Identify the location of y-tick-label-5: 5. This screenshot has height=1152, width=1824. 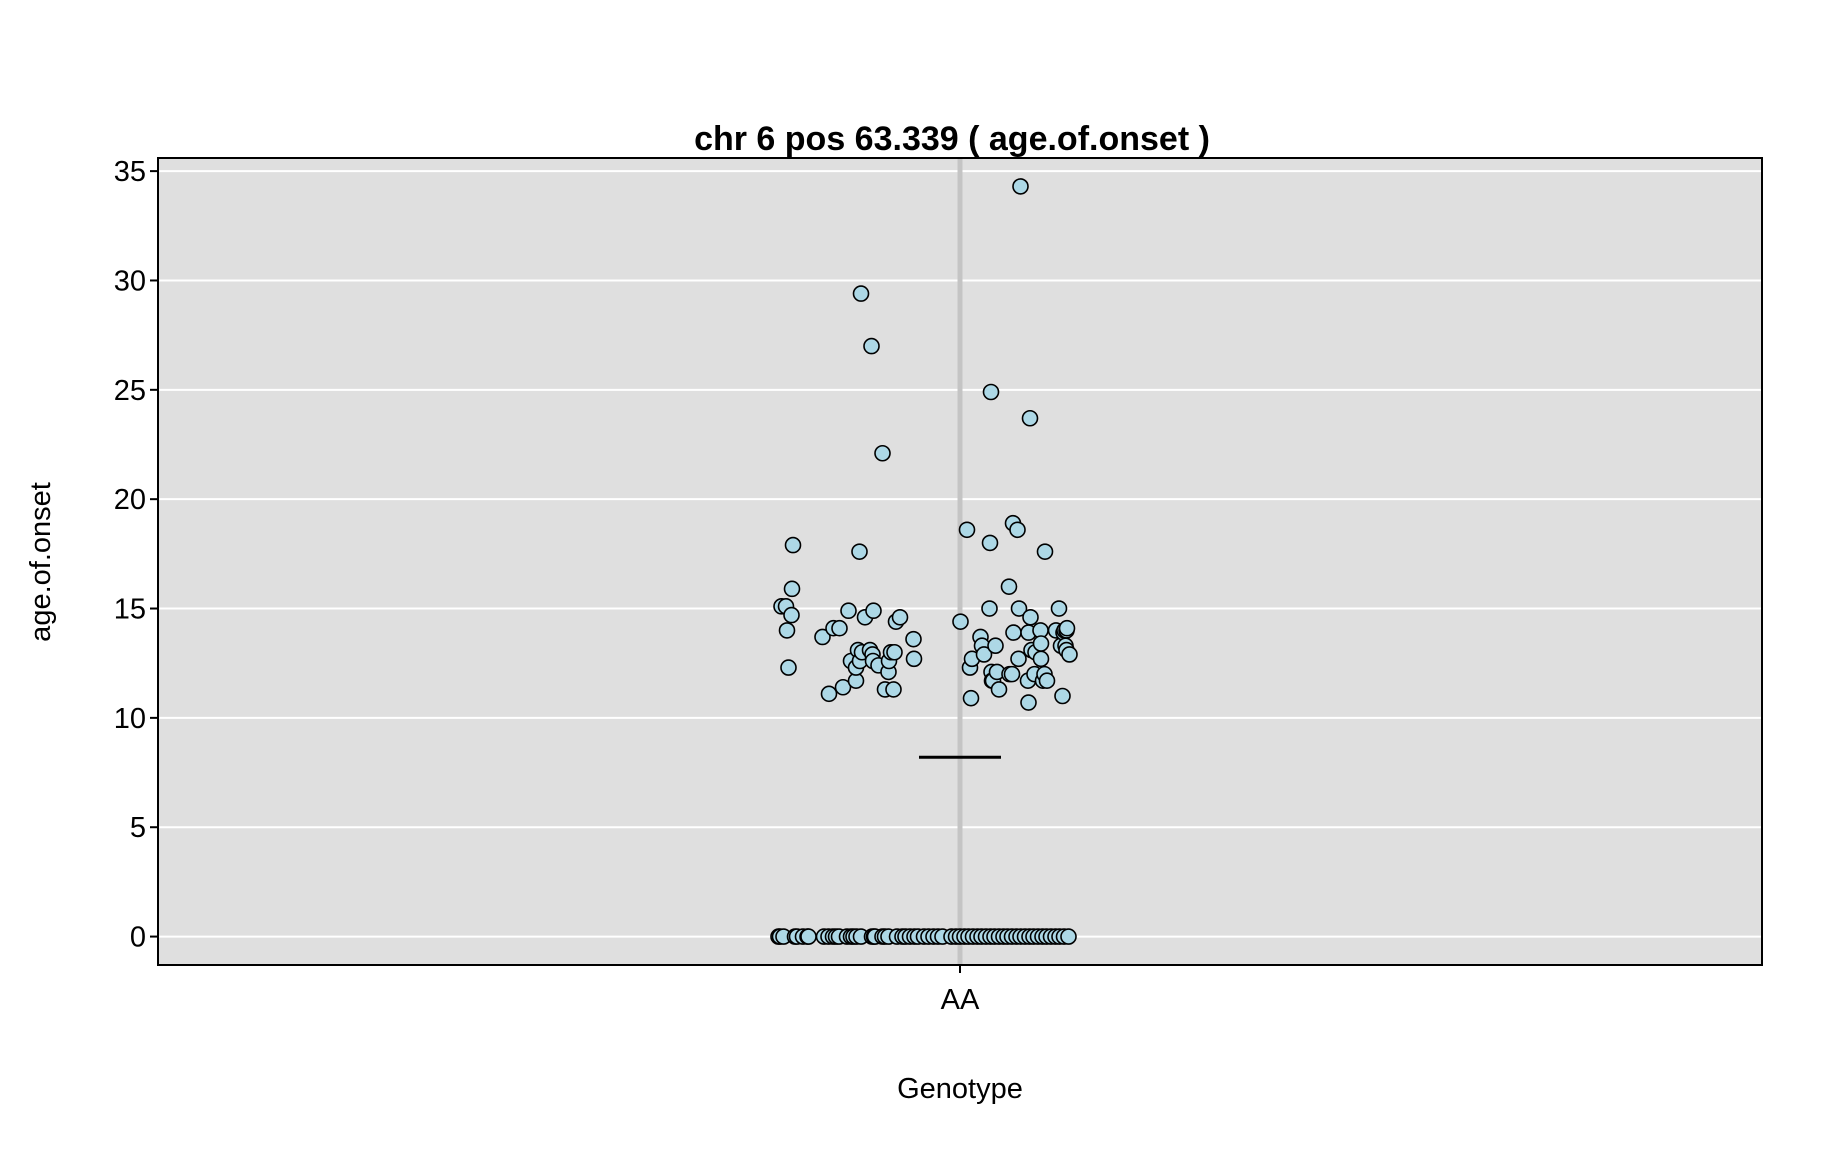
(138, 828).